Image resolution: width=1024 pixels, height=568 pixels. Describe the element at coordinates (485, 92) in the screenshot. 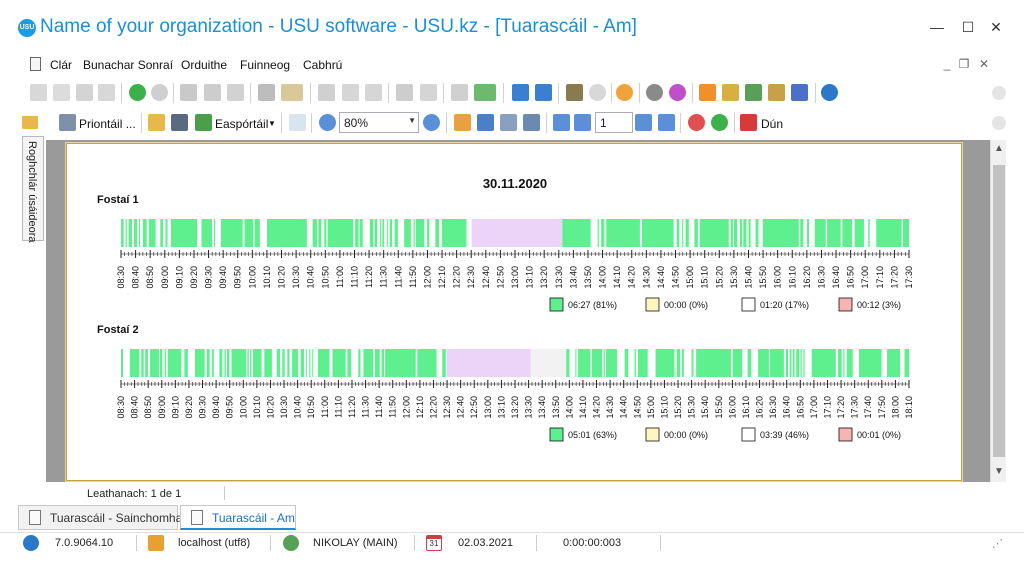

I see `excel-dropdown-icon` at that location.